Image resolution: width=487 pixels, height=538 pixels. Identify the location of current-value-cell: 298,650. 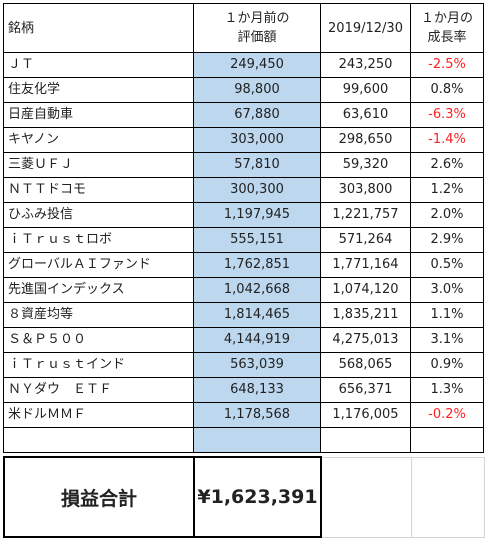
(365, 140).